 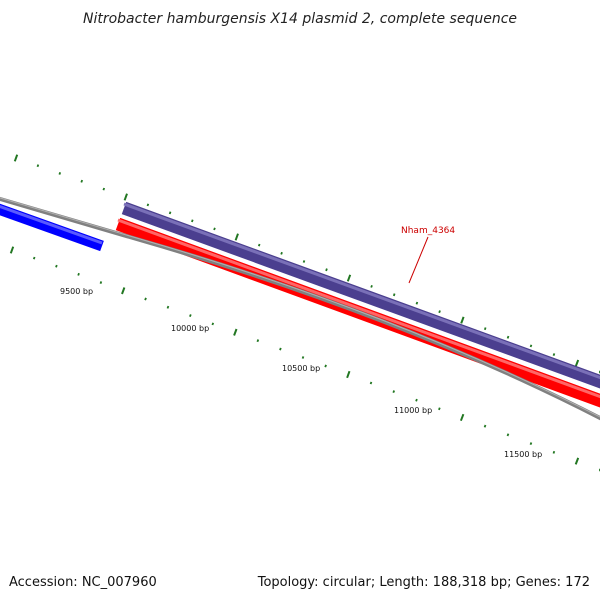 What do you see at coordinates (52, 227) in the screenshot?
I see `gene-feature-blue` at bounding box center [52, 227].